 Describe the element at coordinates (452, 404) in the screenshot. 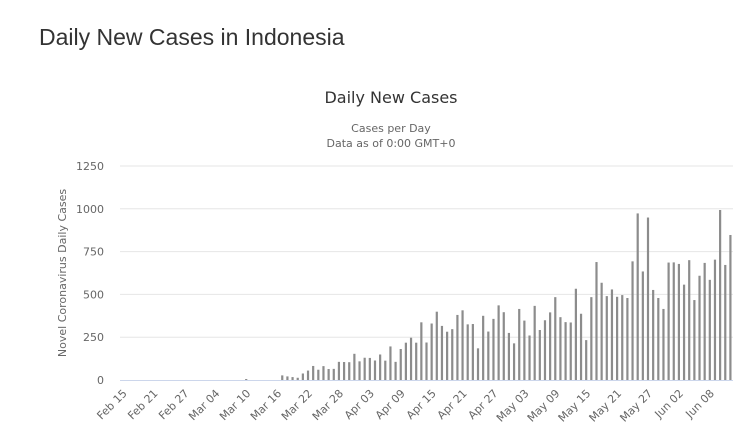

I see `x-tick-label: Apr 21` at that location.